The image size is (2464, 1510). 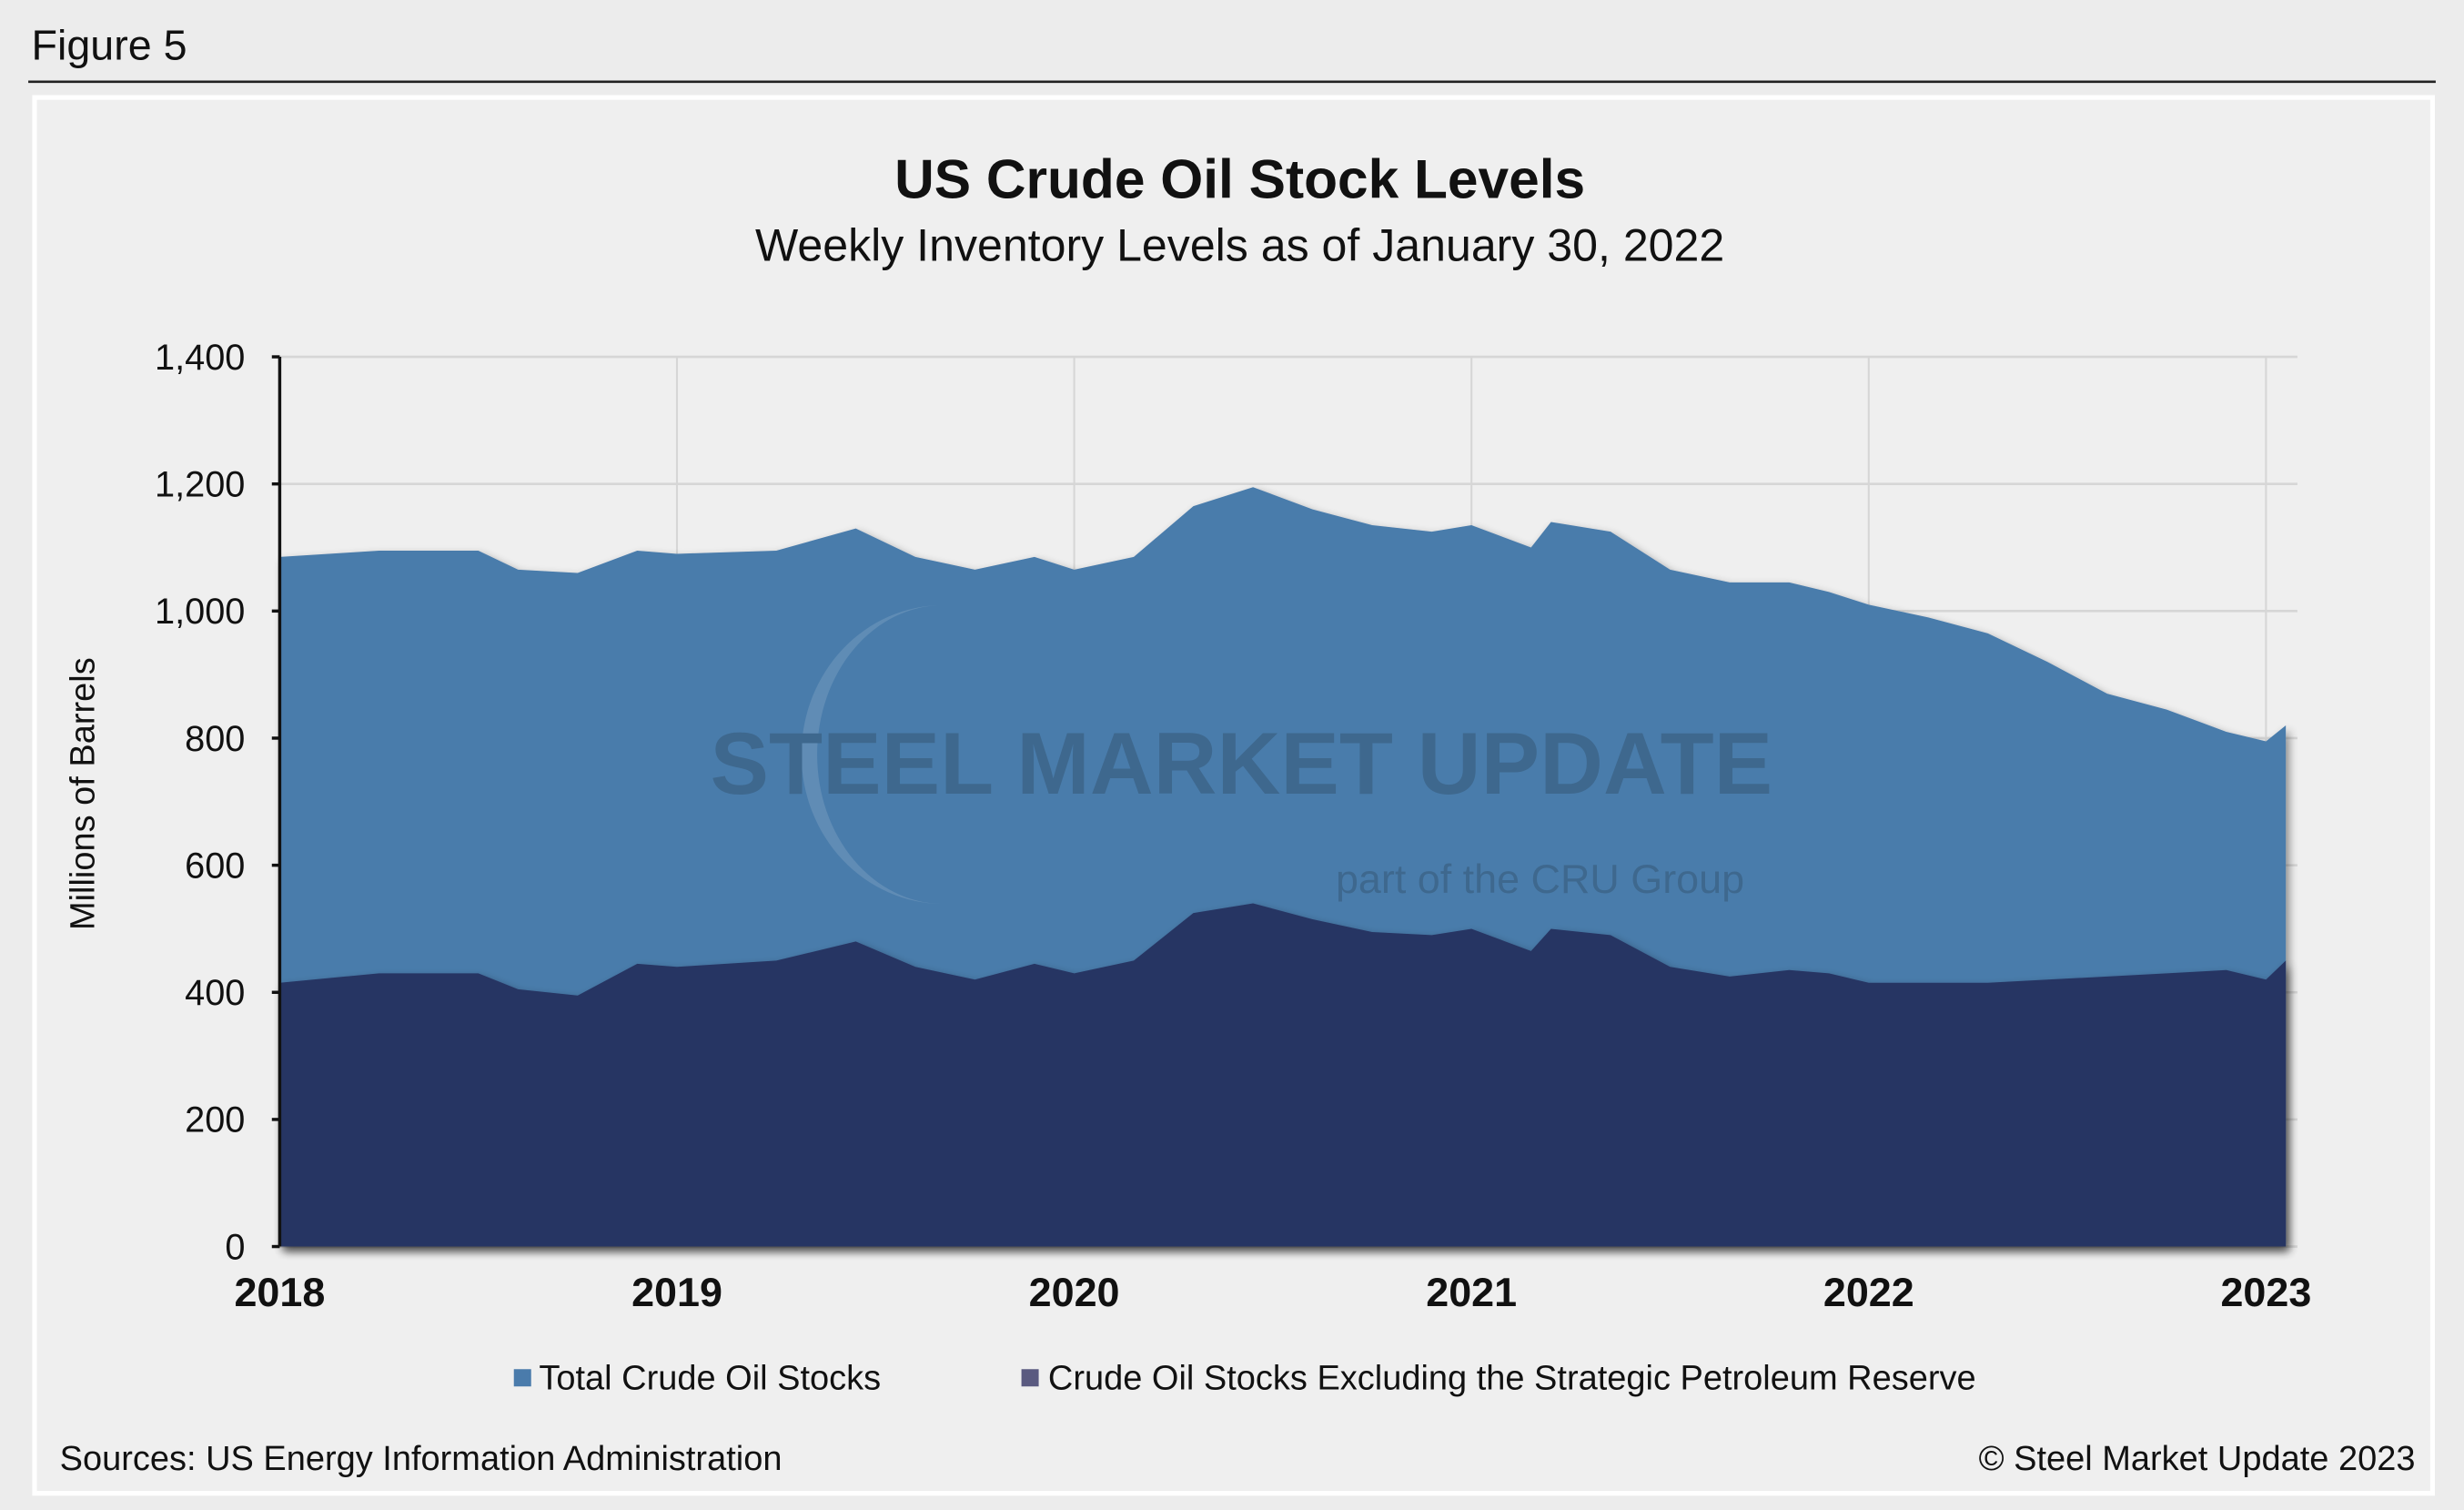 I want to click on y-axis-label: Millions of Barrels, so click(x=84, y=793).